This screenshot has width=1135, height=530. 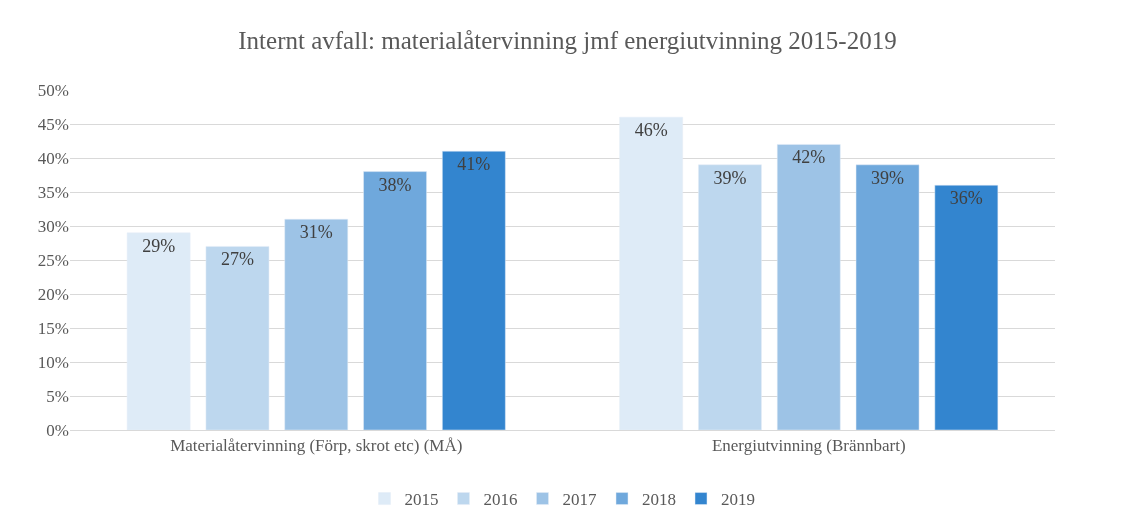 What do you see at coordinates (159, 245) in the screenshot?
I see `data-label: 29%` at bounding box center [159, 245].